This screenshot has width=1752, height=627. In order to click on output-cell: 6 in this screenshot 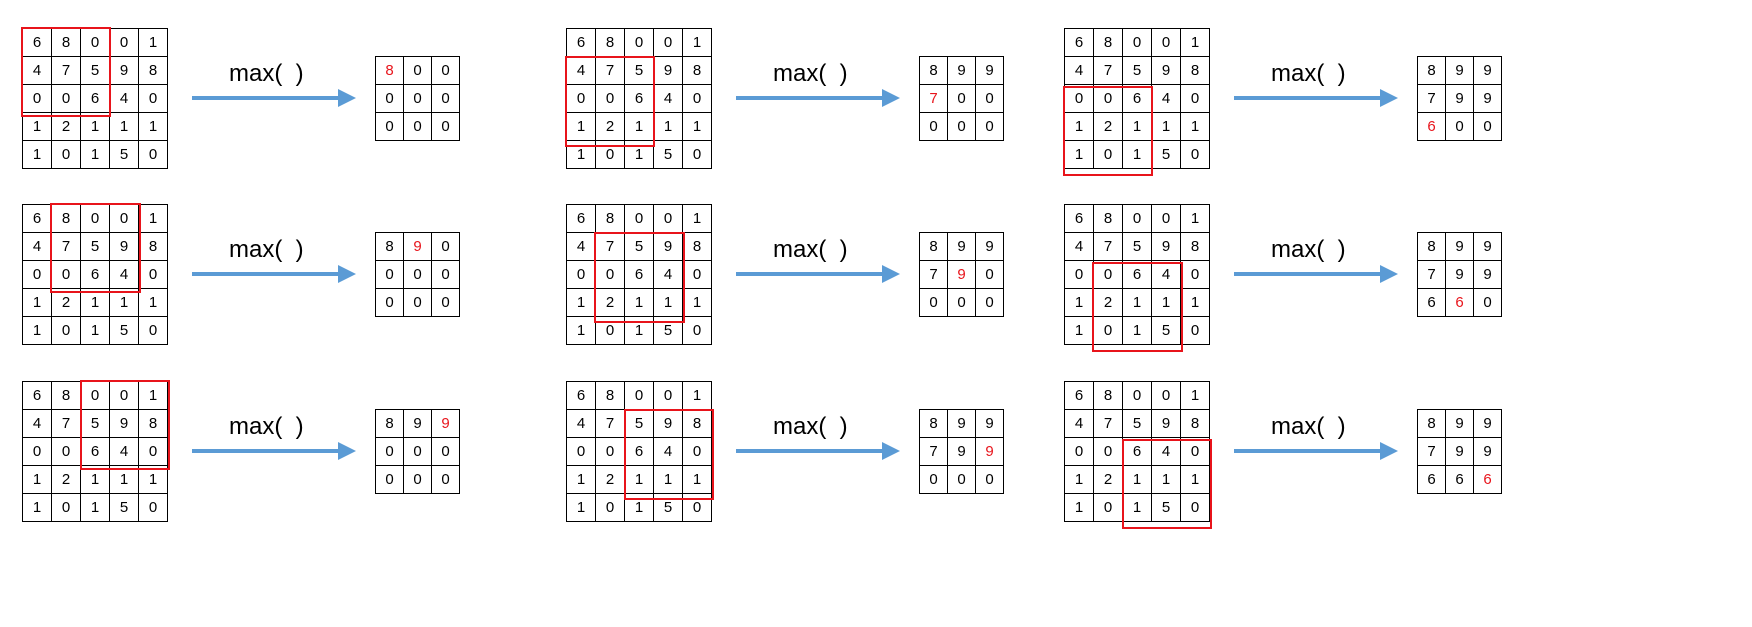, I will do `click(1431, 302)`.